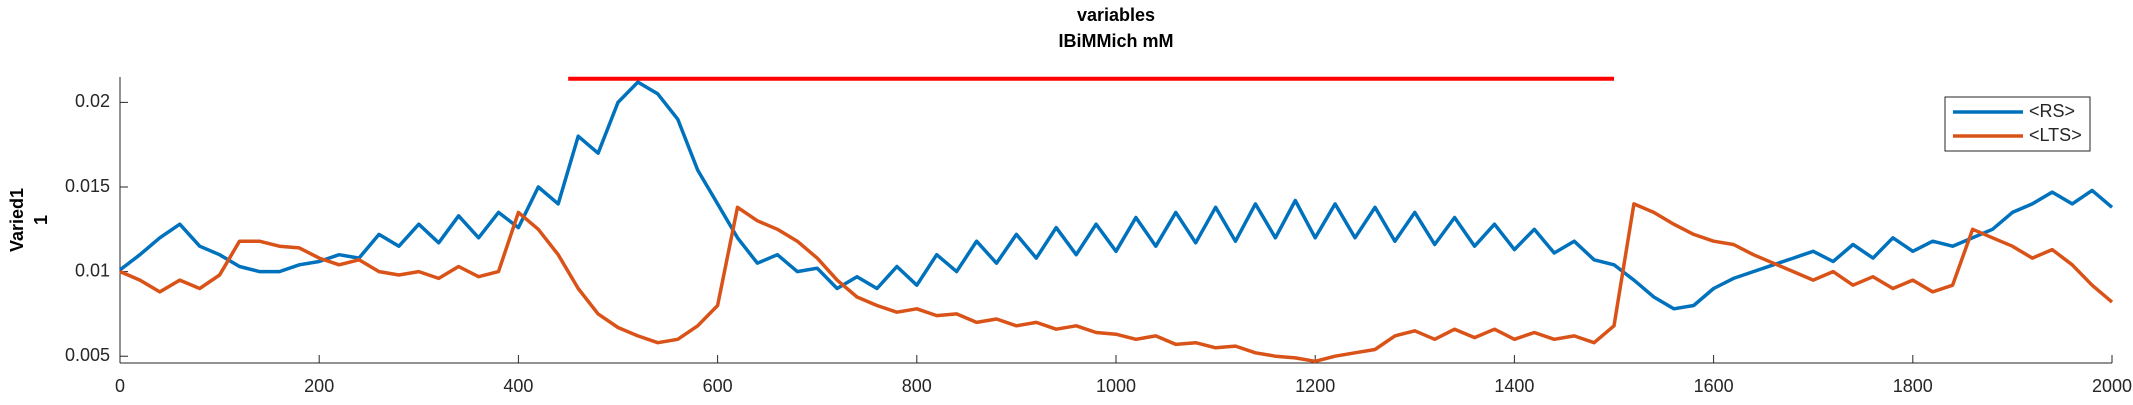 This screenshot has height=405, width=2133. I want to click on x-tick-label: 2000, so click(2112, 386).